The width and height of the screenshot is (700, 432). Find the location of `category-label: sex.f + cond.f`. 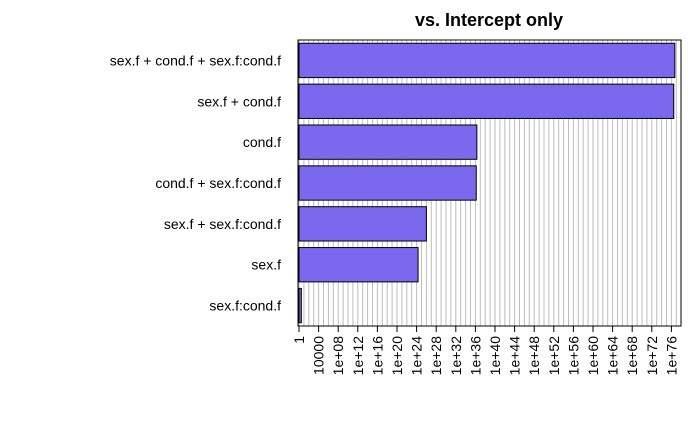

category-label: sex.f + cond.f is located at coordinates (239, 101).